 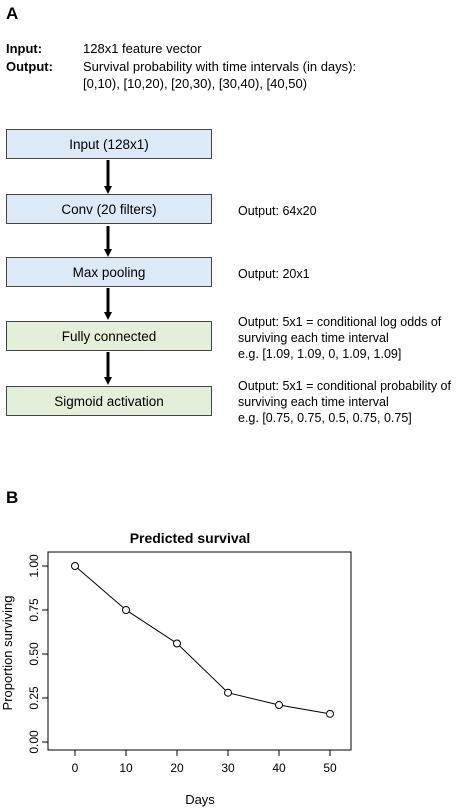 What do you see at coordinates (228, 768) in the screenshot?
I see `x-tick-label-3: 30` at bounding box center [228, 768].